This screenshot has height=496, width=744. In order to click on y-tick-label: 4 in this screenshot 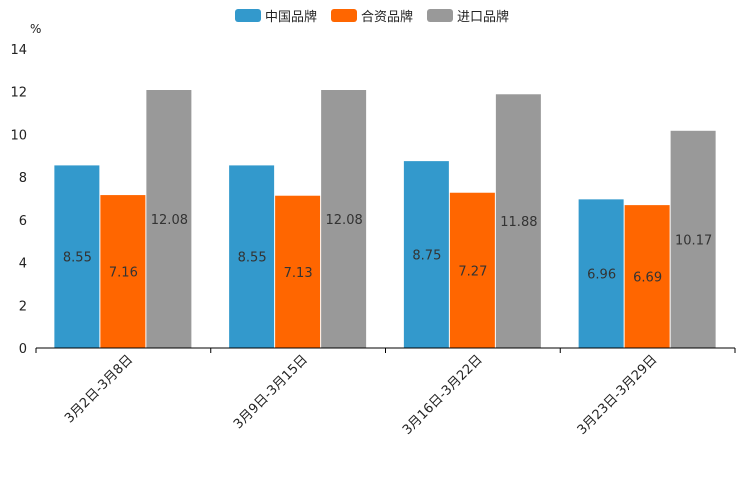, I will do `click(23, 264)`.